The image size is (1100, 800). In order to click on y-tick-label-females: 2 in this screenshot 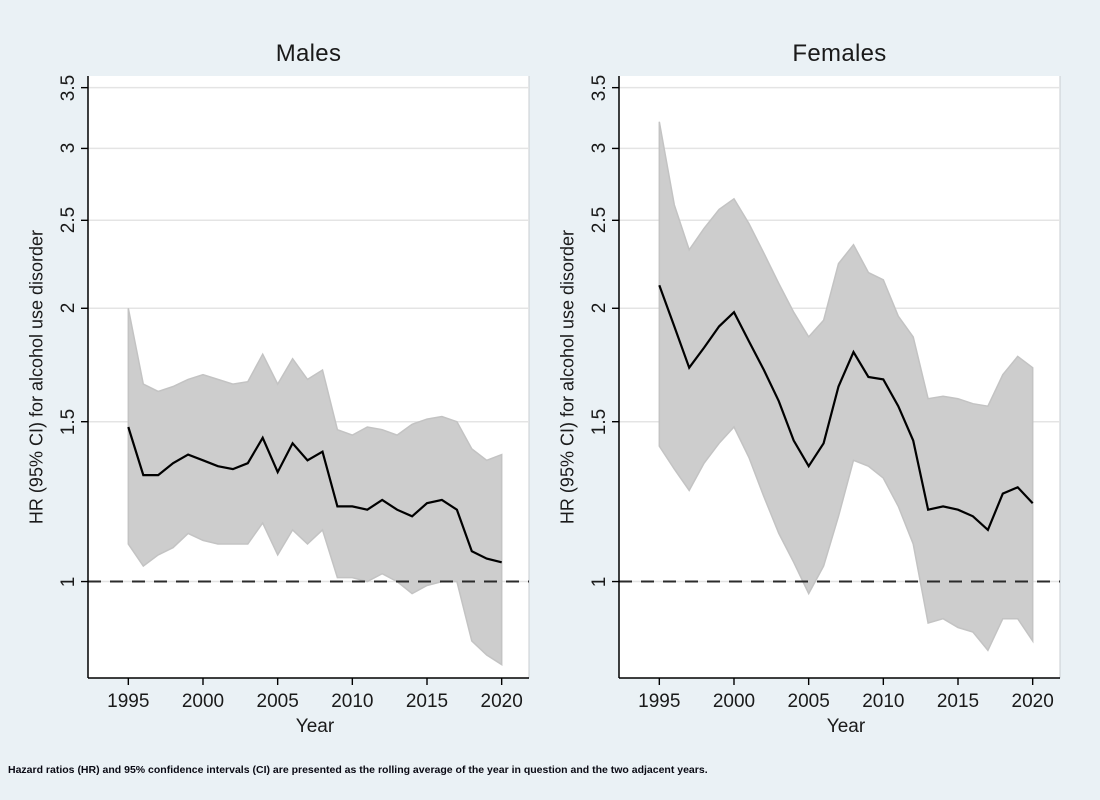, I will do `click(599, 308)`.